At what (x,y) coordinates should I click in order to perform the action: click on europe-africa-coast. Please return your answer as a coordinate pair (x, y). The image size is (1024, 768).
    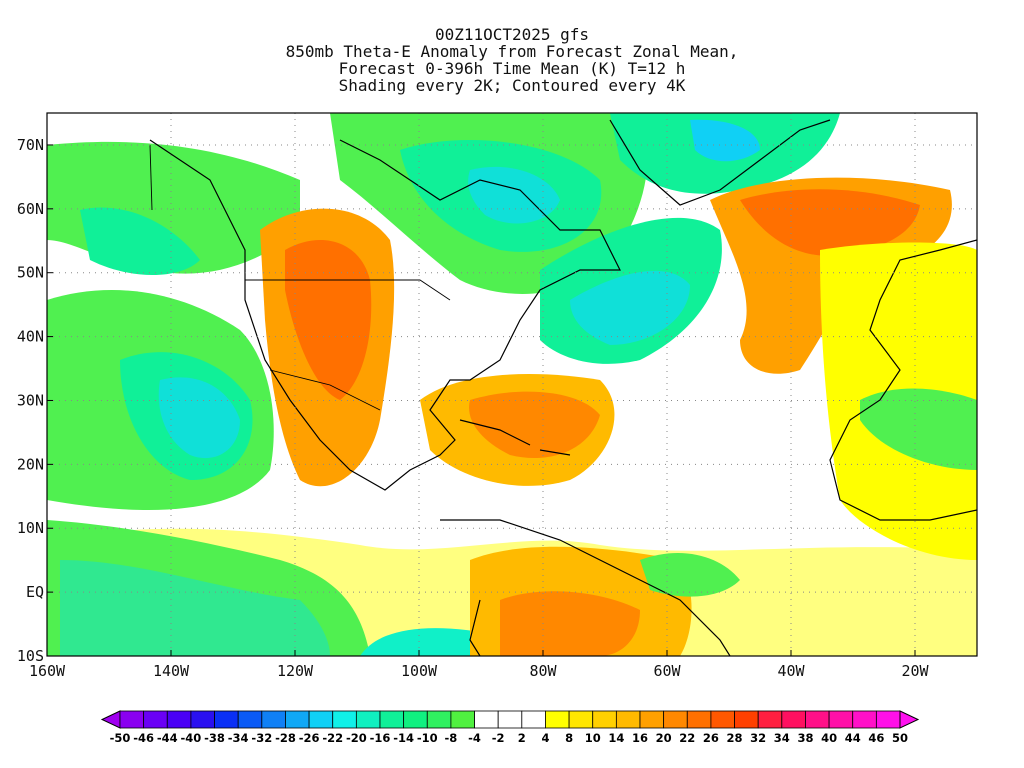
    Looking at the image, I should click on (903, 380).